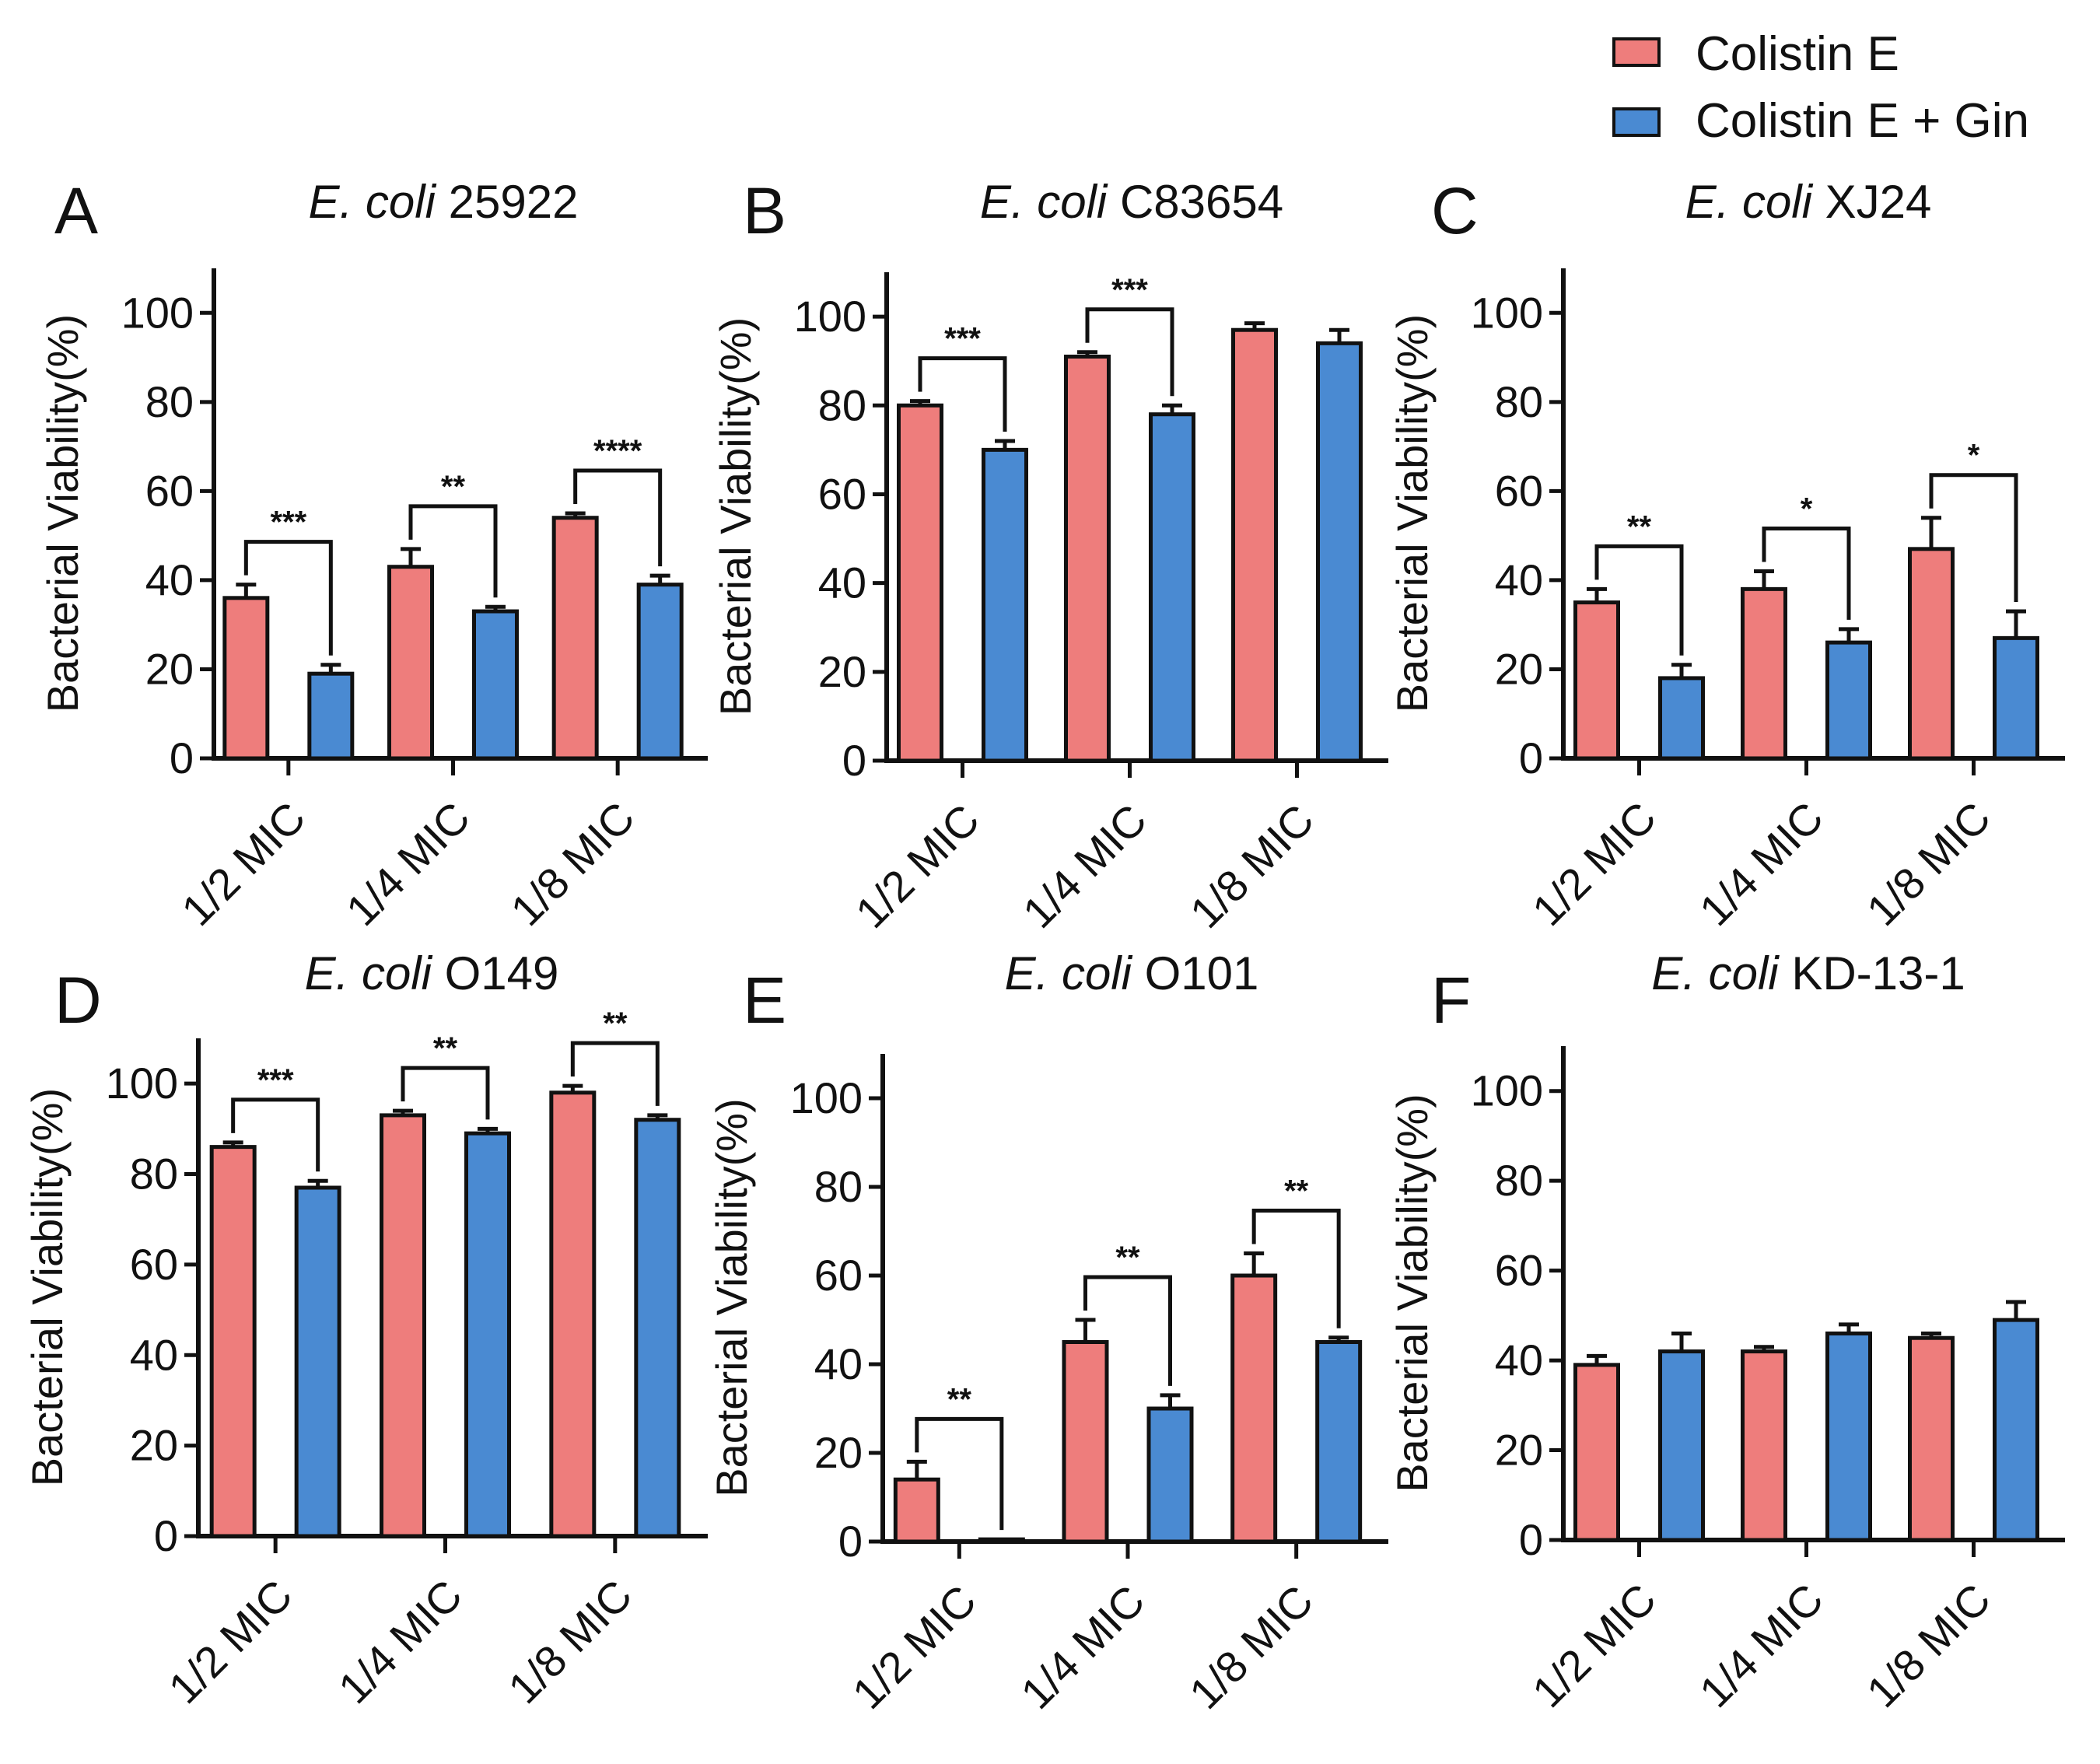 This screenshot has width=2100, height=1764. What do you see at coordinates (1202, 202) in the screenshot?
I see `panel-title-strain: C83654` at bounding box center [1202, 202].